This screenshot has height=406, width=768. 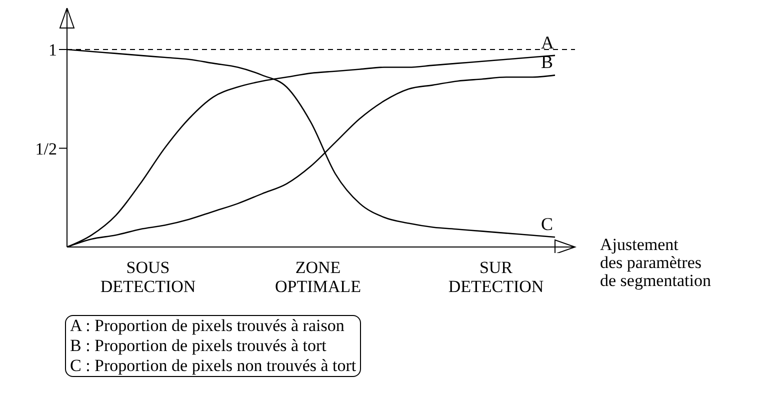 What do you see at coordinates (318, 277) in the screenshot?
I see `text: ZONE OPTIMALE` at bounding box center [318, 277].